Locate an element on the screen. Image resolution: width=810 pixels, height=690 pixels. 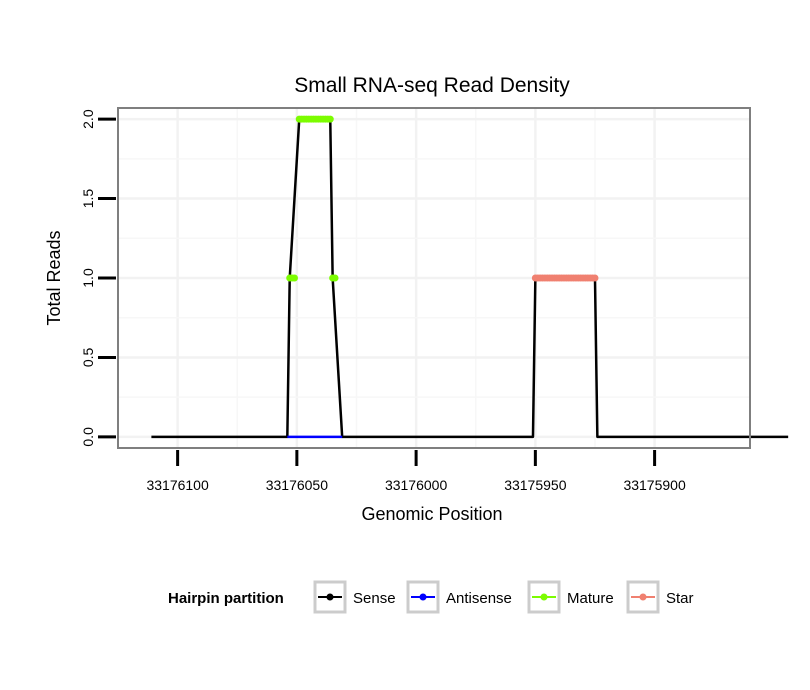
y-tick-label: 1.0 is located at coordinates (88, 278).